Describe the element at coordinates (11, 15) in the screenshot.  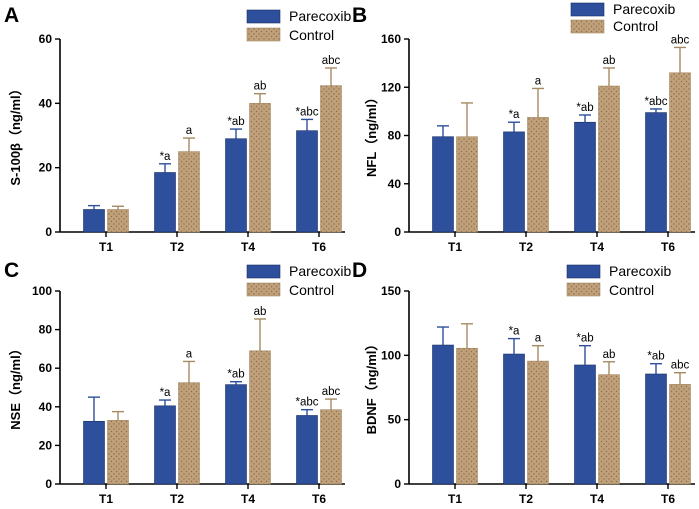
I see `panel-letter-a: A` at that location.